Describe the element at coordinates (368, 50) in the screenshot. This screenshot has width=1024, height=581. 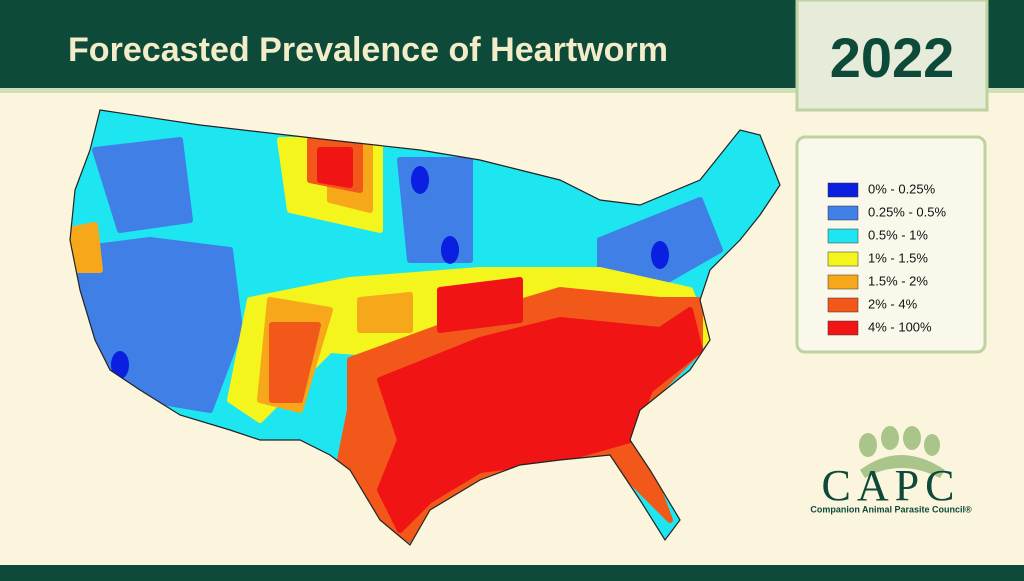
I see `title: Forecasted Prevalence of Heartworm` at that location.